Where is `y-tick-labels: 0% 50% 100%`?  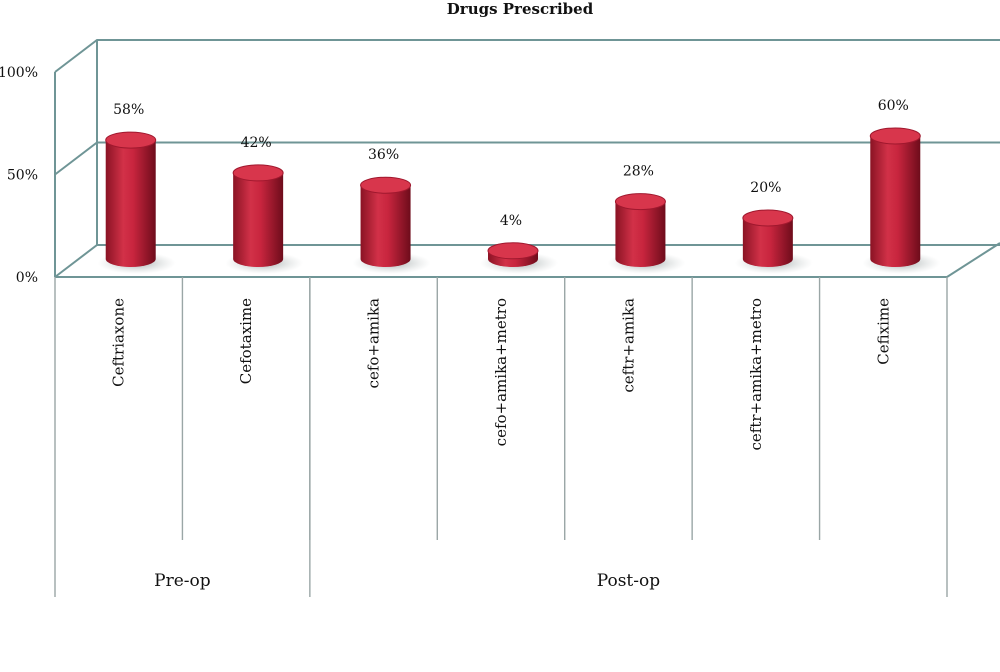
y-tick-labels: 0% 50% 100% is located at coordinates (19, 175).